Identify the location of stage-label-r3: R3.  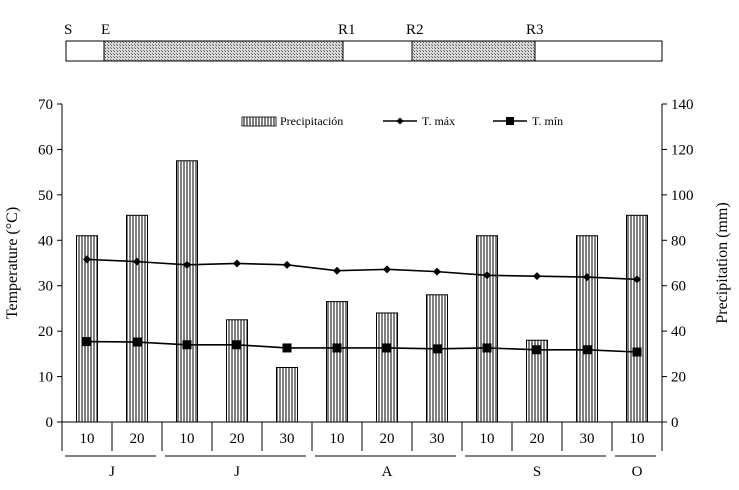
(535, 30).